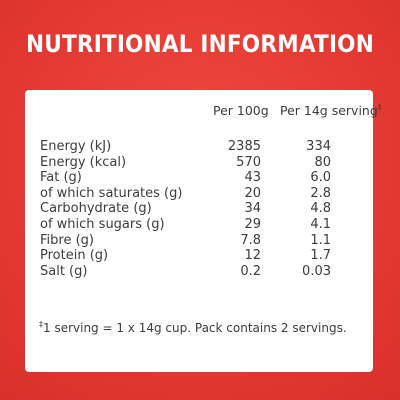 The height and width of the screenshot is (400, 400). What do you see at coordinates (76, 146) in the screenshot?
I see `row-label: Energy (kJ)` at bounding box center [76, 146].